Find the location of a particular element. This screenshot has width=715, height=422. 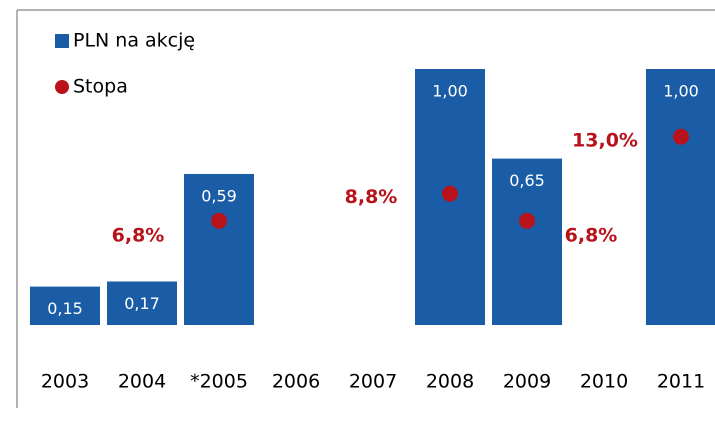

rate-value-label: 13,0% is located at coordinates (605, 140).